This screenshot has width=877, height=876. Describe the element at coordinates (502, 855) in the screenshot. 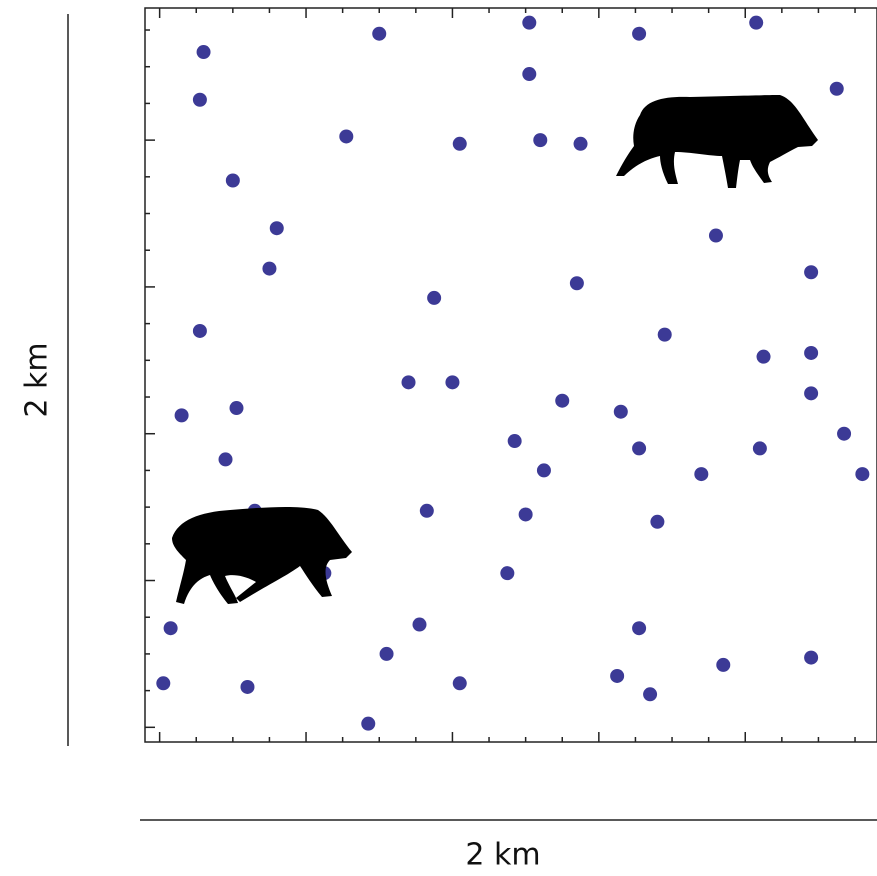

I see `x-scale-label: 2 km` at that location.